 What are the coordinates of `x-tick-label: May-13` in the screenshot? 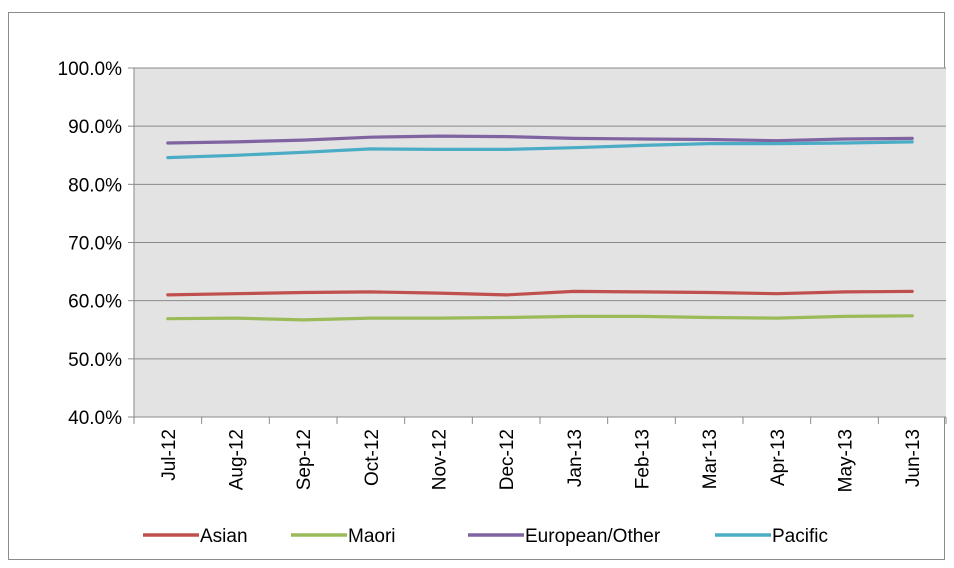 It's located at (846, 460).